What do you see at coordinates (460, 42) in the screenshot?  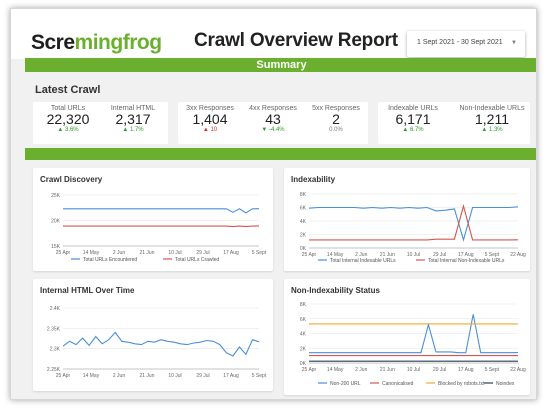 I see `date-range-value: 1 Sept 2021 - 30 Sept 2021` at bounding box center [460, 42].